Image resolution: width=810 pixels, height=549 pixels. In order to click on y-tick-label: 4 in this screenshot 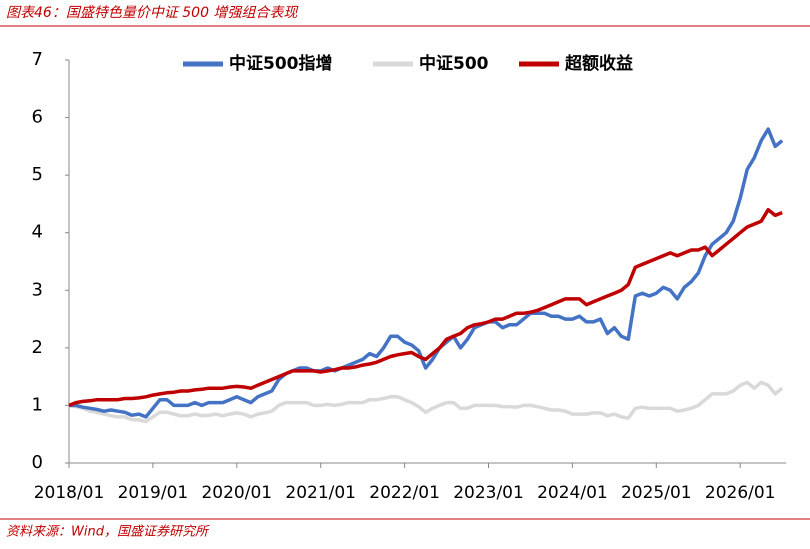, I will do `click(37, 232)`.